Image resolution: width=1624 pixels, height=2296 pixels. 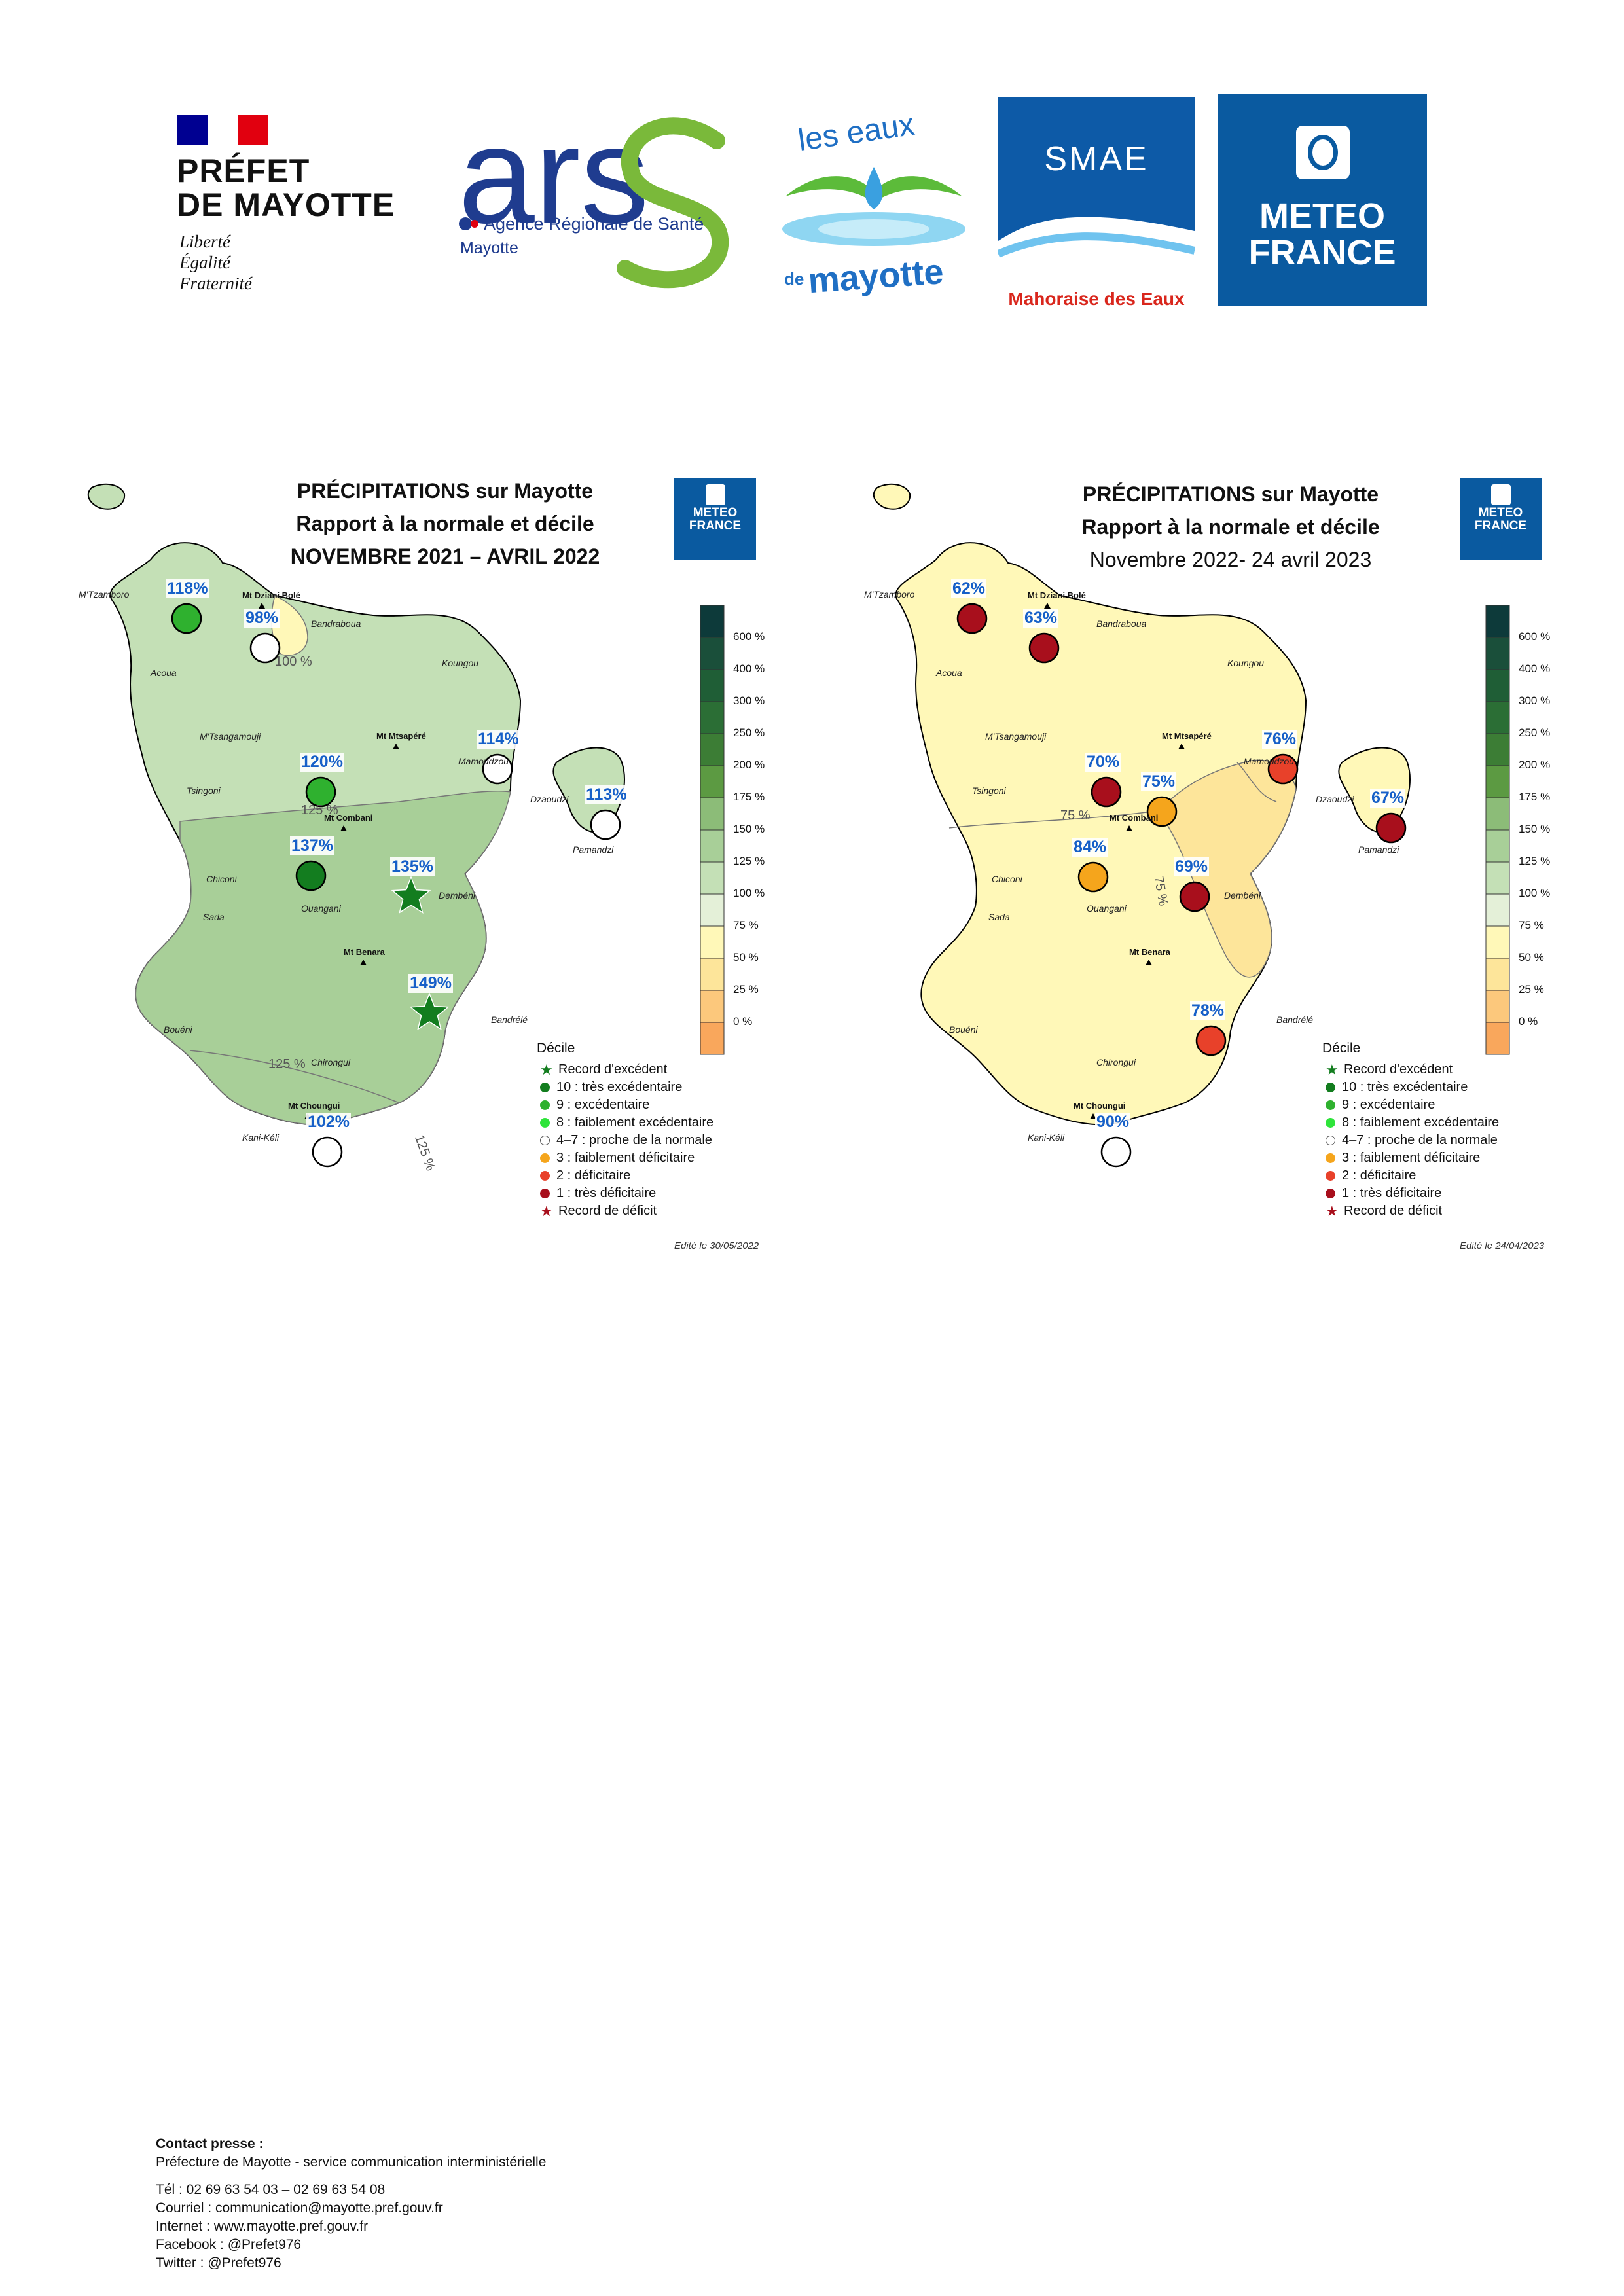 I want to click on place-name: Koungou, so click(x=1246, y=663).